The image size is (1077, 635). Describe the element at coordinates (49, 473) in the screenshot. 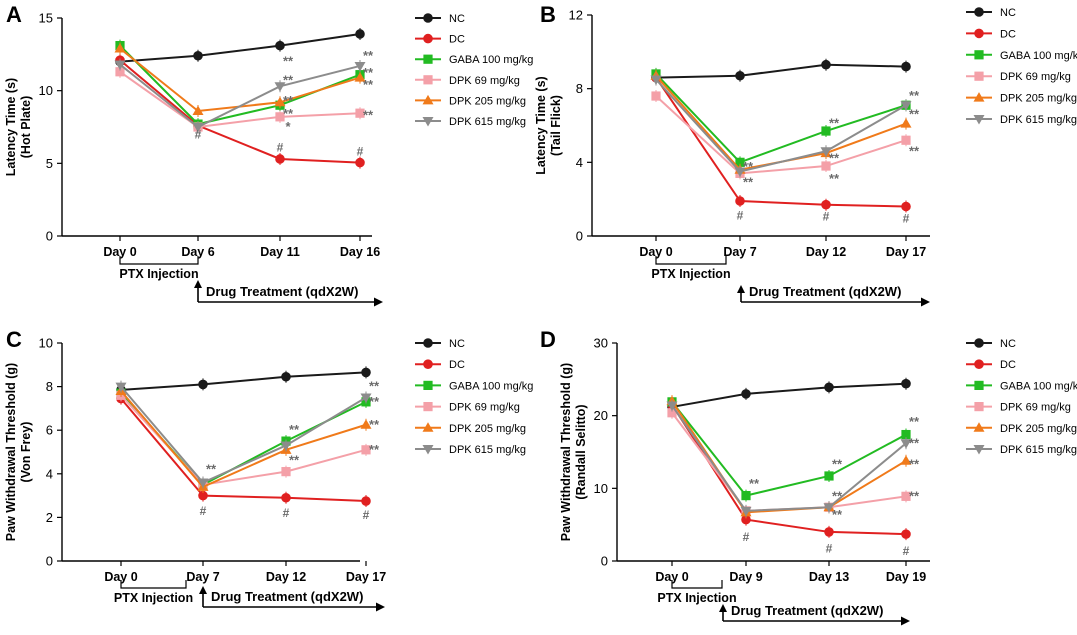

I see `y-tick-label: 4` at that location.